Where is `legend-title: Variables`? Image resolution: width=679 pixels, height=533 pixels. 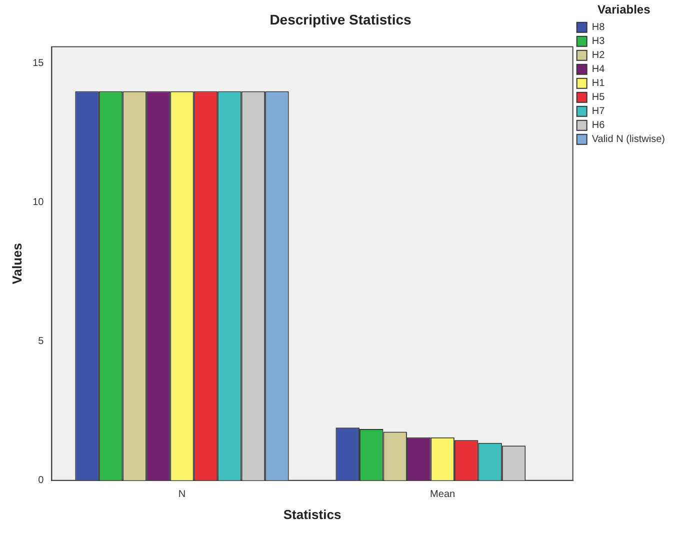 legend-title: Variables is located at coordinates (624, 9).